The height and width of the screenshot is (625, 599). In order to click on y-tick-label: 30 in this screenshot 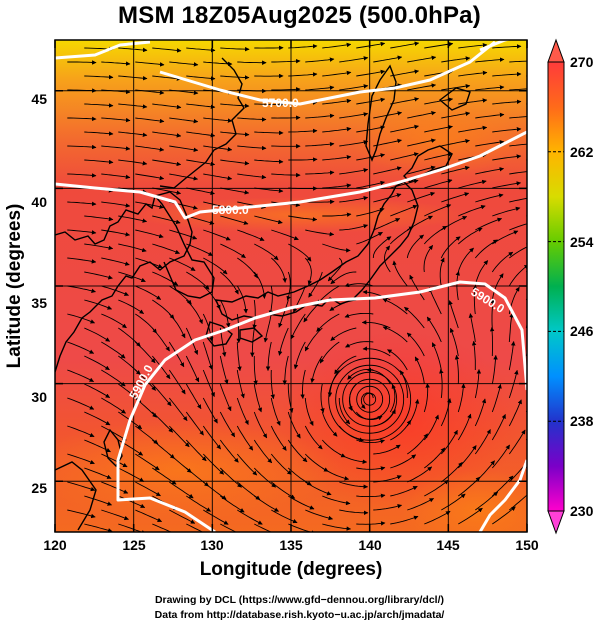, I will do `click(39, 397)`.